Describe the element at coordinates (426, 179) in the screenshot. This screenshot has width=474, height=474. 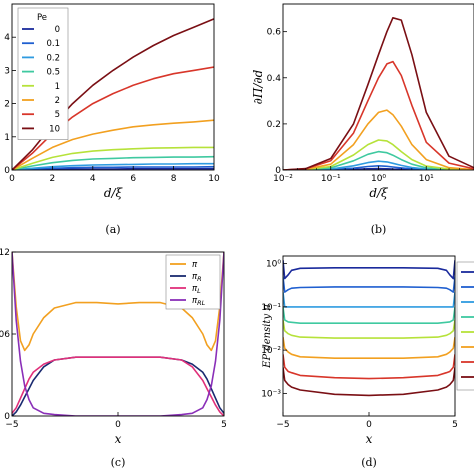
I see `x-tick-label: 10¹` at that location.